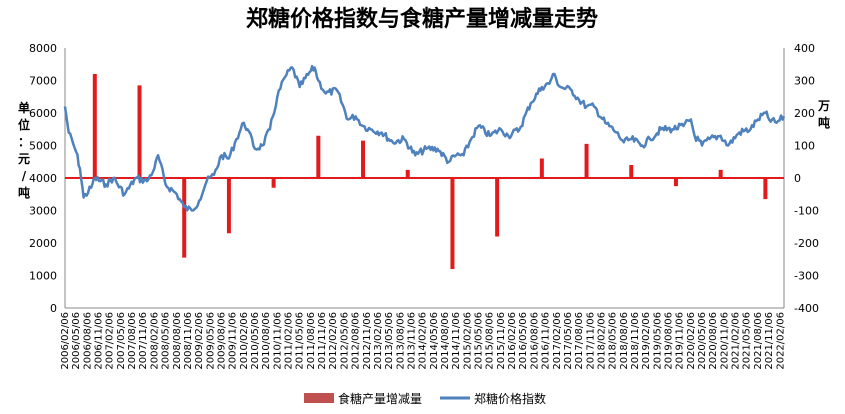 This screenshot has width=845, height=414. Describe the element at coordinates (758, 341) in the screenshot. I see `x-tick-label: 2021/08/06` at that location.